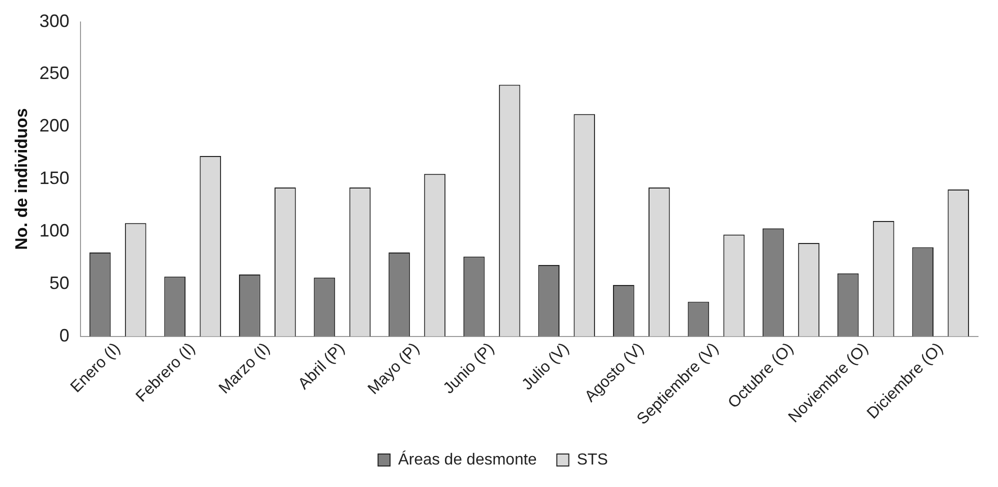 The height and width of the screenshot is (487, 998). What do you see at coordinates (64, 335) in the screenshot?
I see `y-tick-label: 0` at bounding box center [64, 335].